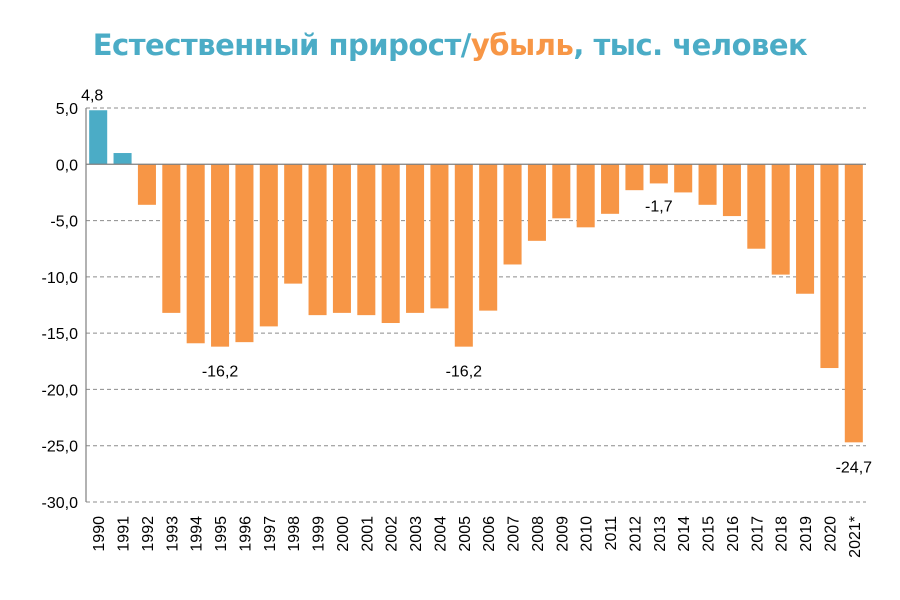 The image size is (900, 600). What do you see at coordinates (561, 191) in the screenshot?
I see `bar-2009` at bounding box center [561, 191].